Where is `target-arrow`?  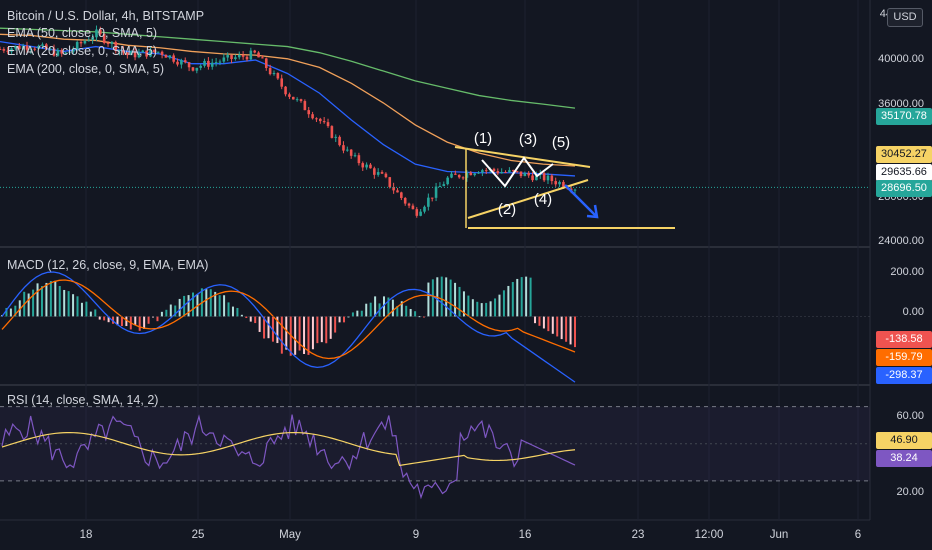 target-arrow is located at coordinates (580, 200).